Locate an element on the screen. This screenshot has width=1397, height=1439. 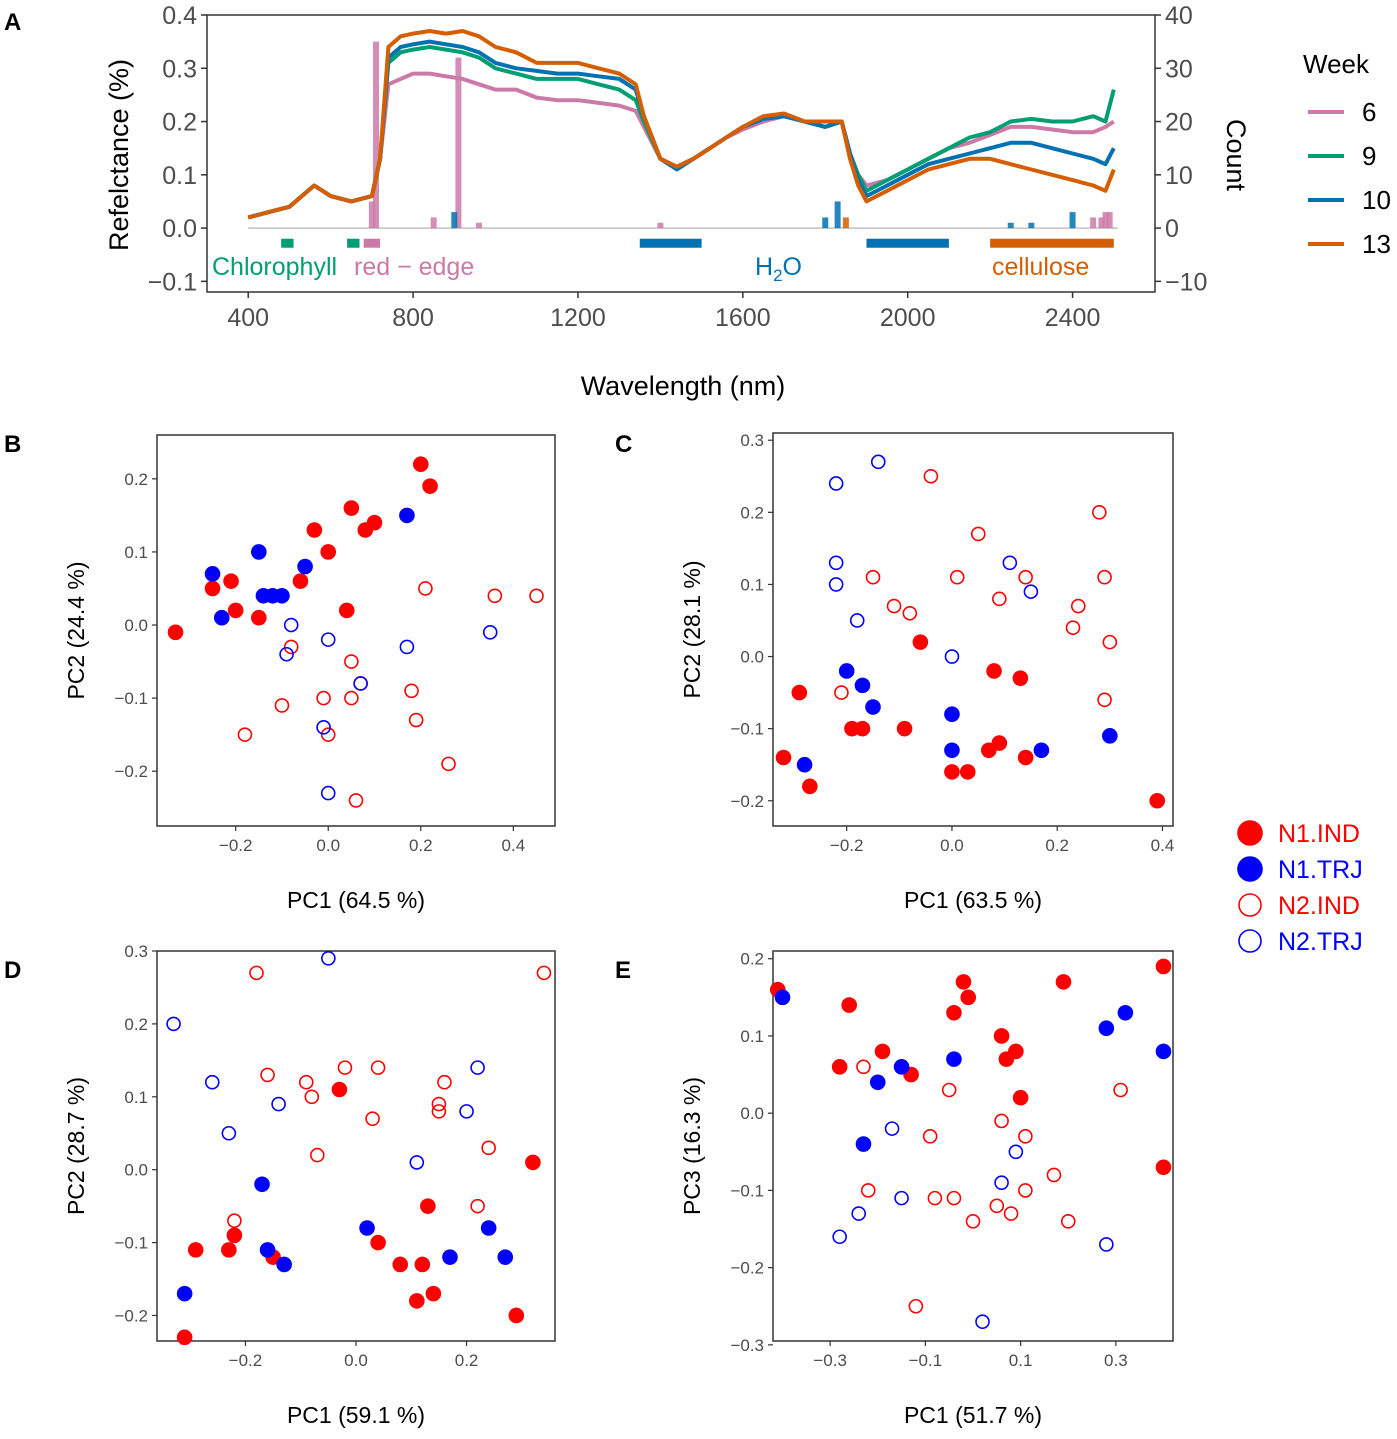
y2-tick-label: 30 is located at coordinates (1179, 69).